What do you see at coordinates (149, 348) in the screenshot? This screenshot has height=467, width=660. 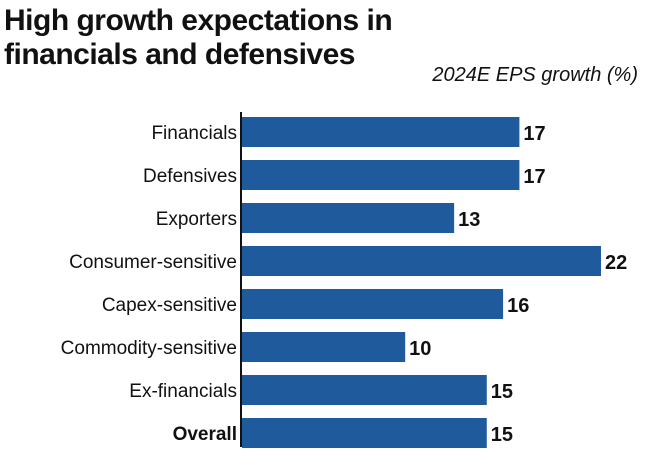 I see `category-label-commodity-sensitive: Commodity-sensitive` at bounding box center [149, 348].